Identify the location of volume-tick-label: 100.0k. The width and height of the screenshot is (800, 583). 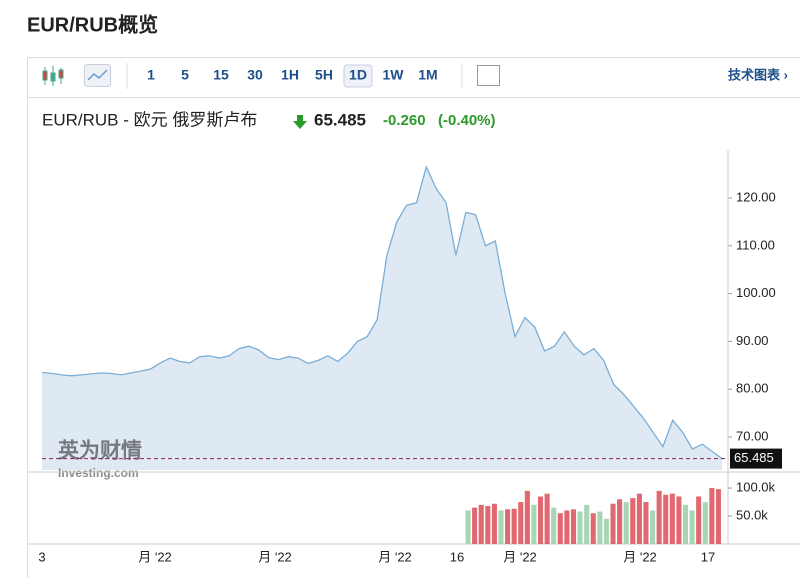
(756, 487).